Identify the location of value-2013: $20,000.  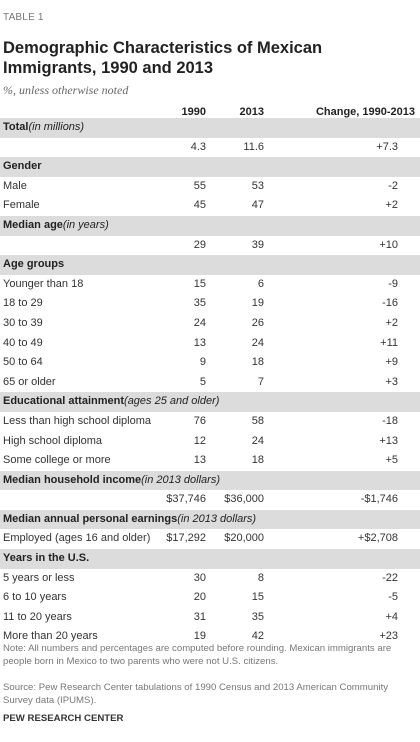
(244, 538).